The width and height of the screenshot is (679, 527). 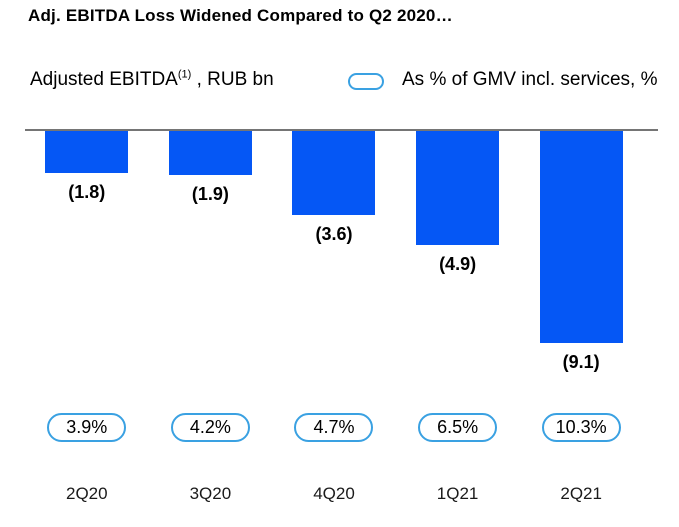 I want to click on bar-column: (3.6), so click(x=334, y=252).